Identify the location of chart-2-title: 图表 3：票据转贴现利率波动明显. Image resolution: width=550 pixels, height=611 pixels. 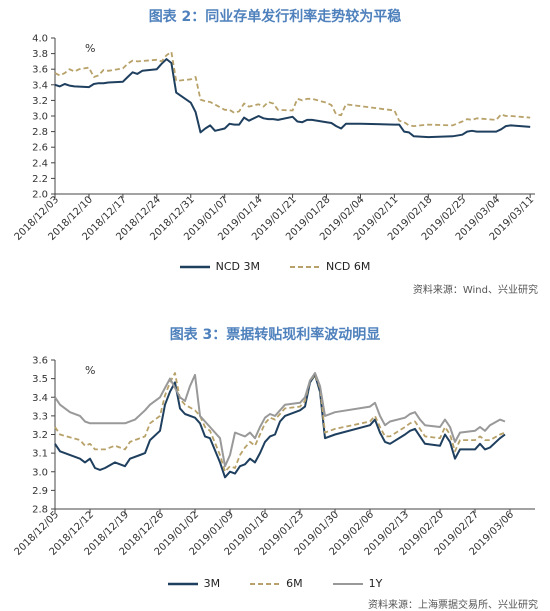
(275, 335).